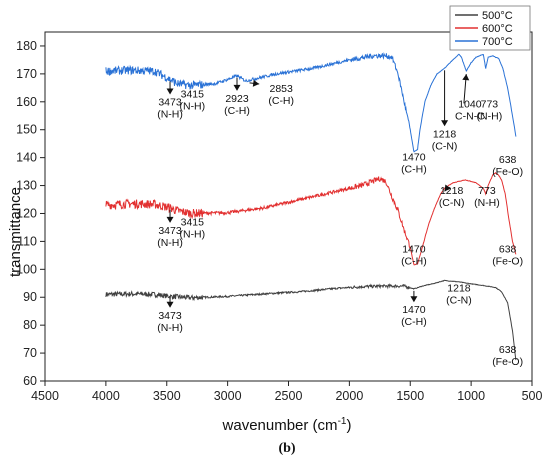 This screenshot has height=461, width=550. What do you see at coordinates (26, 186) in the screenshot?
I see `y-tick-label: 130` at bounding box center [26, 186].